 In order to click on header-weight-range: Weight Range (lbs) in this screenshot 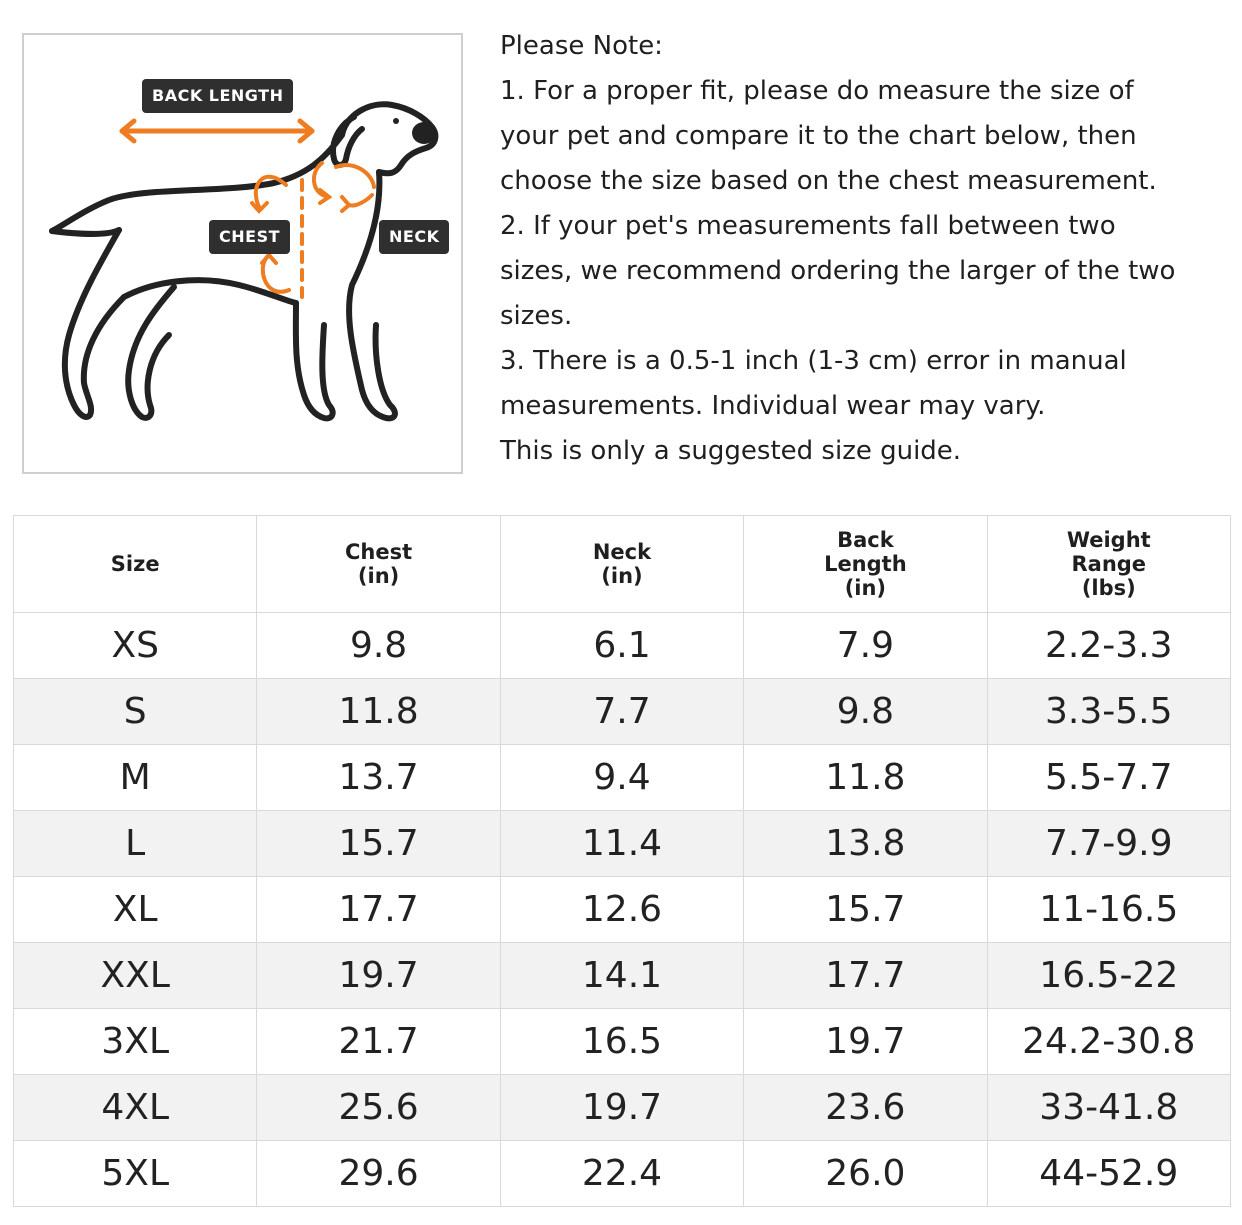, I will do `click(1109, 564)`.